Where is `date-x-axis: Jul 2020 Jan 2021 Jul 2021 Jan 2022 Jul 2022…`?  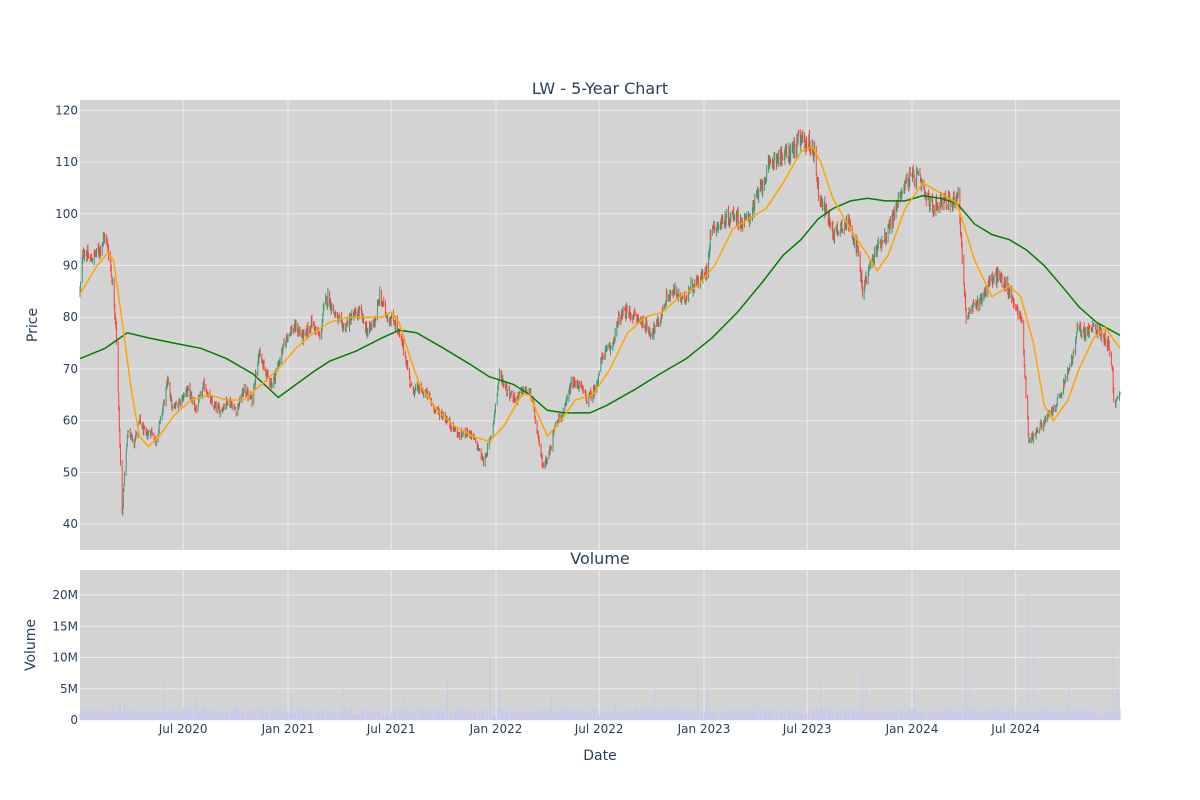 date-x-axis: Jul 2020 Jan 2021 Jul 2021 Jan 2022 Jul 2022… is located at coordinates (599, 729).